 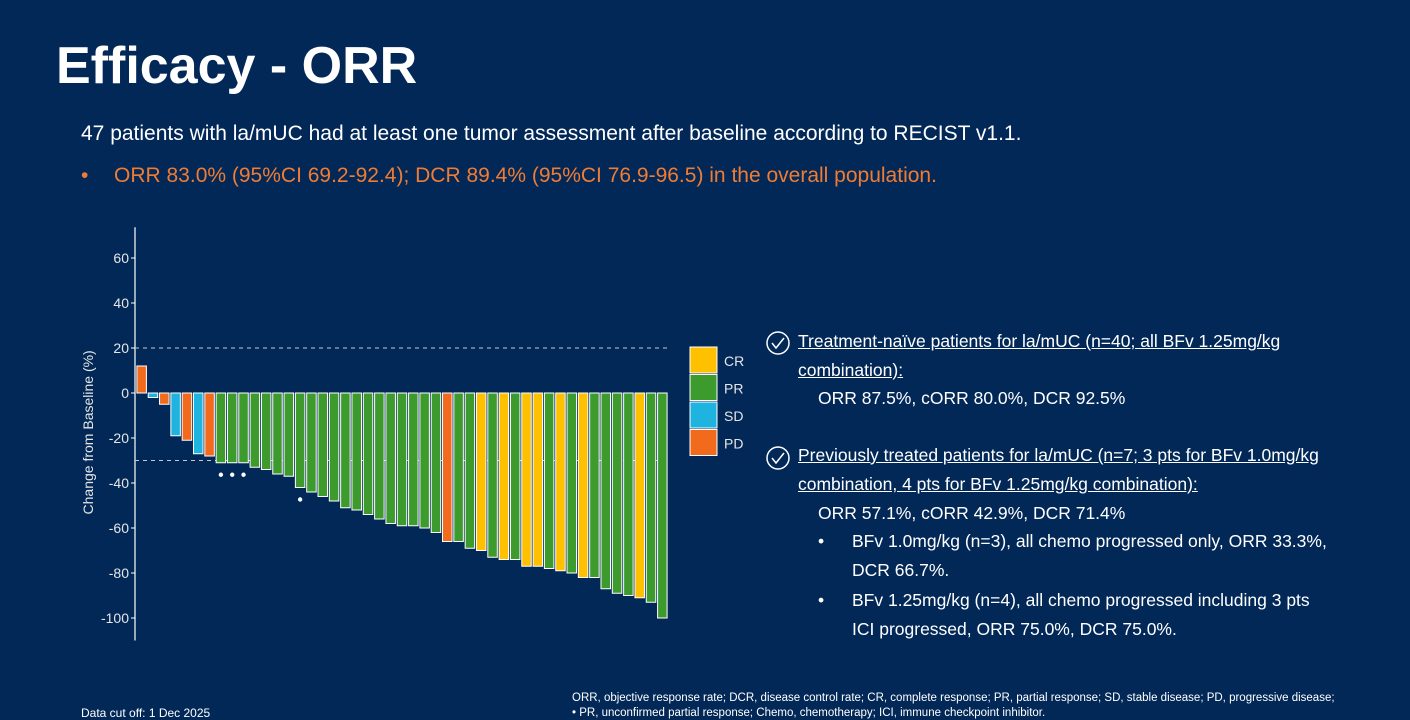 I want to click on note-result: ORR 87.5%, cORR 80.0%, DCR 92.5%, so click(x=972, y=398).